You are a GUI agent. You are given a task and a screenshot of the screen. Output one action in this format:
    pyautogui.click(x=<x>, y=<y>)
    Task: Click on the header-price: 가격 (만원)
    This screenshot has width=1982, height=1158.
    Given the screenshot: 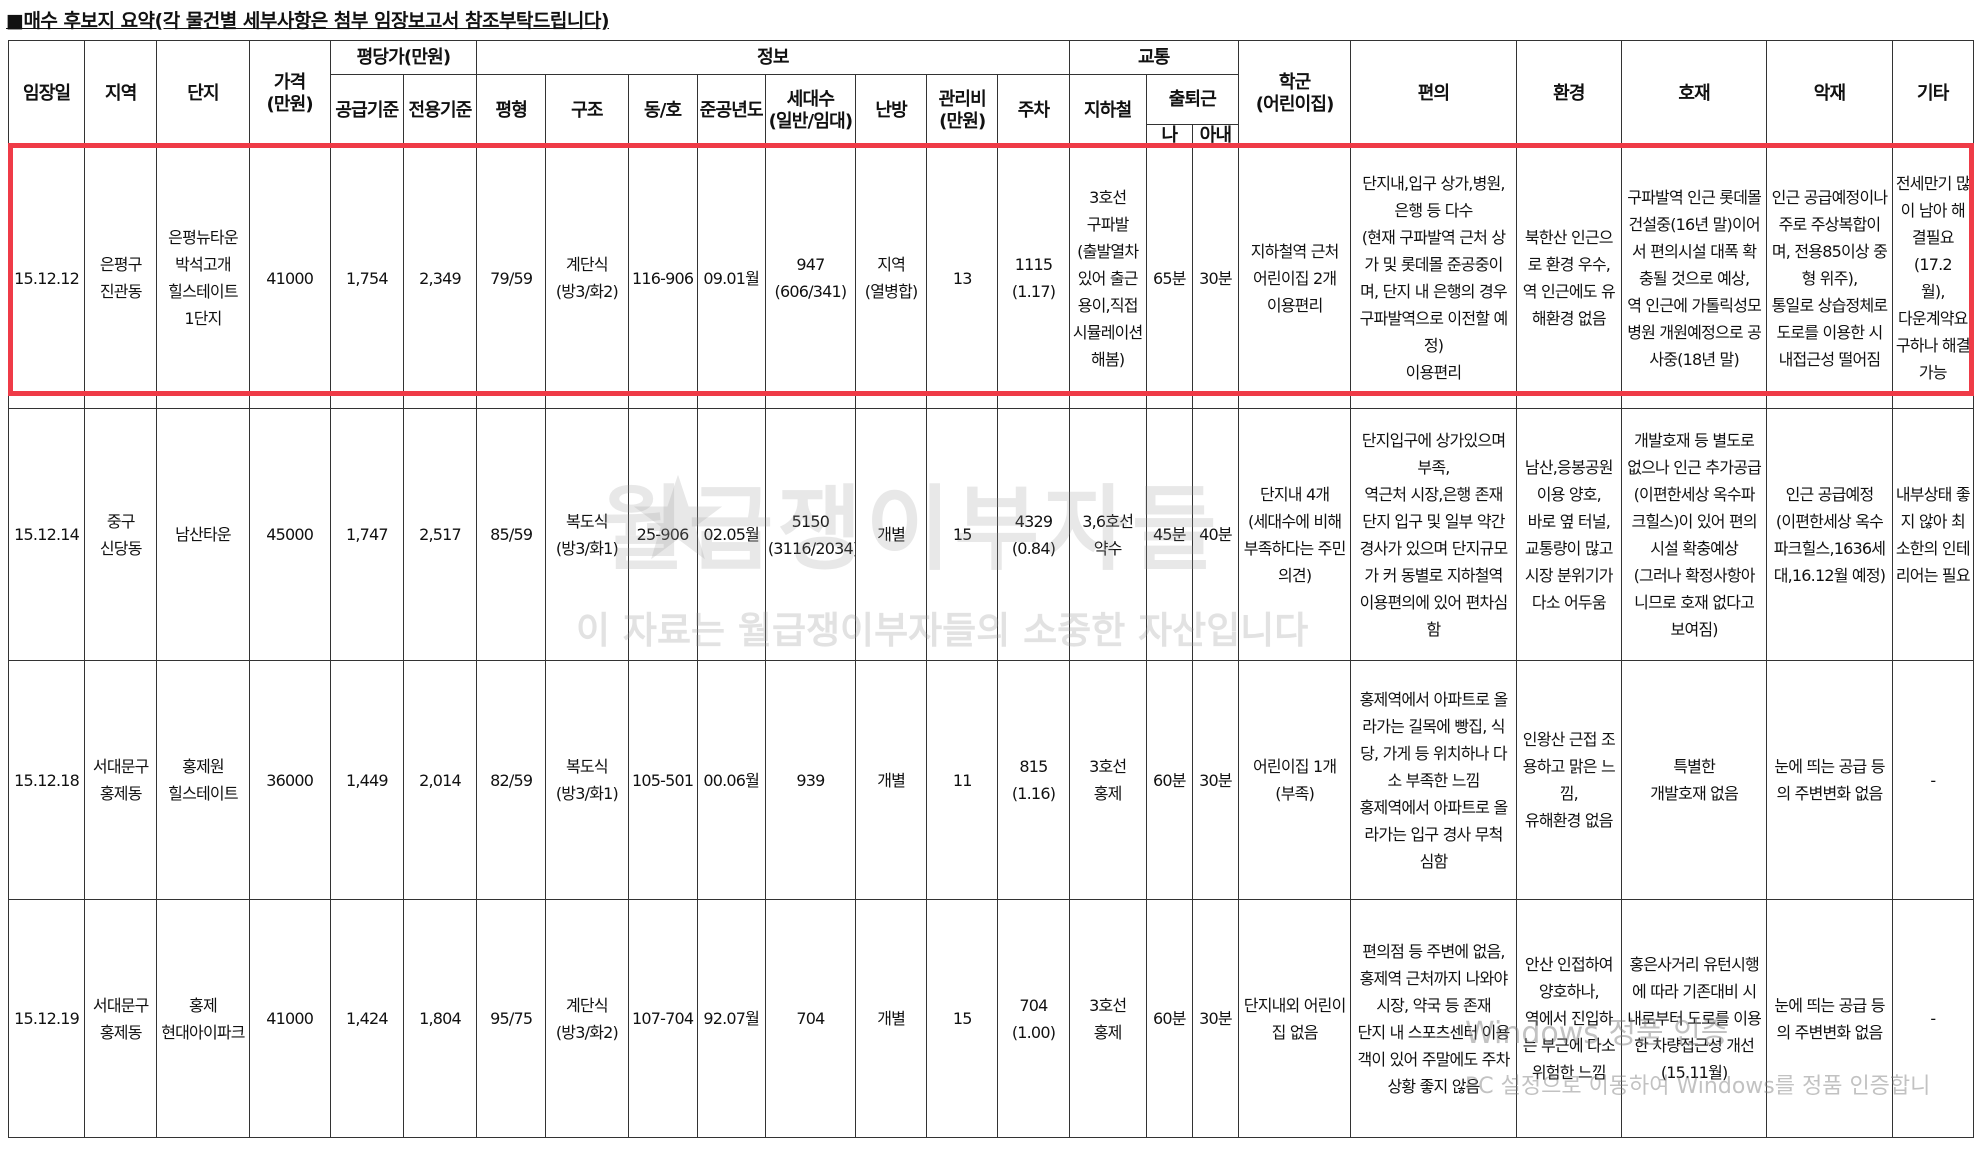 What is the action you would take?
    pyautogui.click(x=289, y=94)
    